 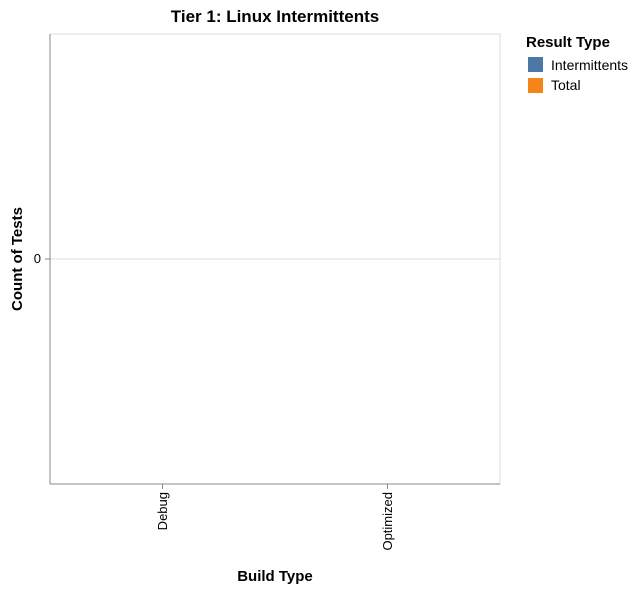 What do you see at coordinates (162, 511) in the screenshot?
I see `x-tick-label-debug: Debug` at bounding box center [162, 511].